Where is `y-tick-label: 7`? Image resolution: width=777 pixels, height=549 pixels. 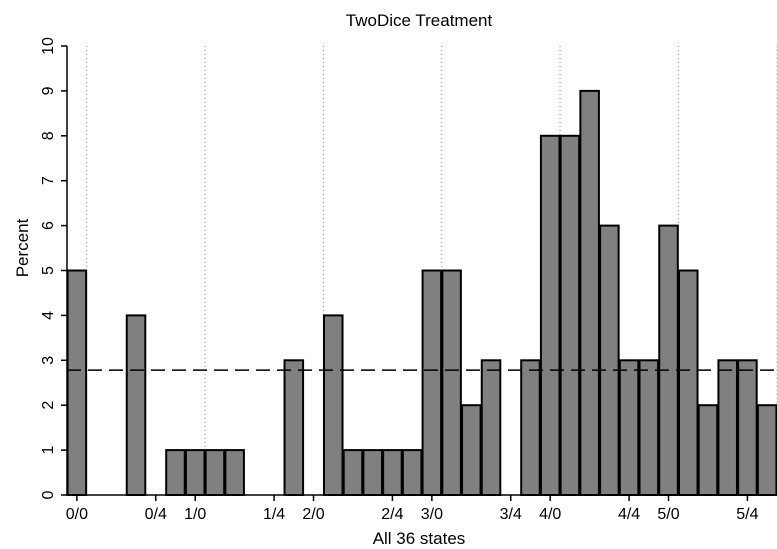 y-tick-label: 7 is located at coordinates (48, 180).